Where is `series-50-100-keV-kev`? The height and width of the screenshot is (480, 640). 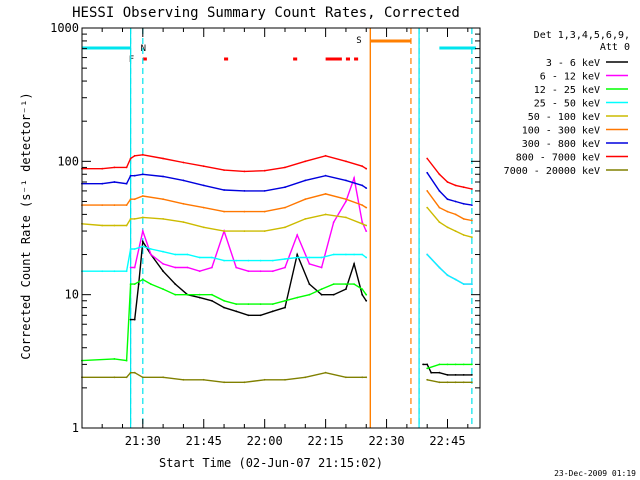 series-50-100-keV-kev is located at coordinates (277, 222).